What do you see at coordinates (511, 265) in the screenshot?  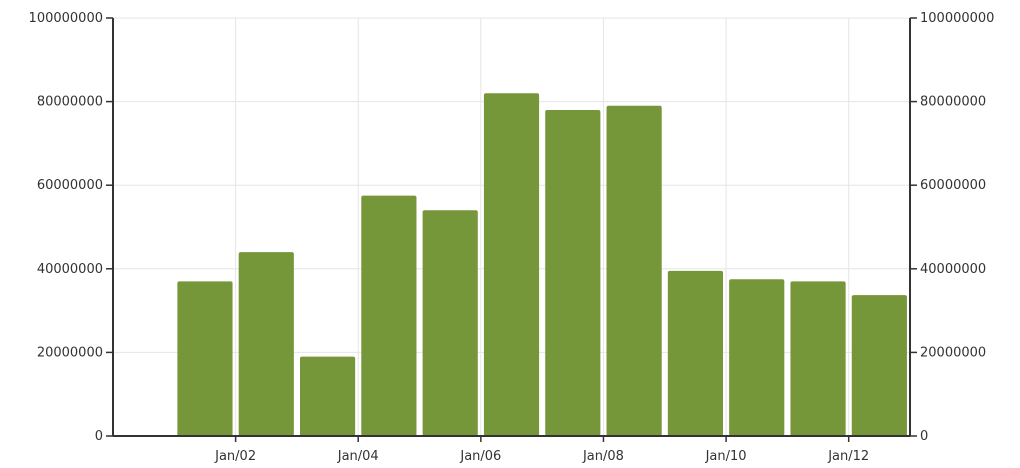 I see `bar-2006` at bounding box center [511, 265].